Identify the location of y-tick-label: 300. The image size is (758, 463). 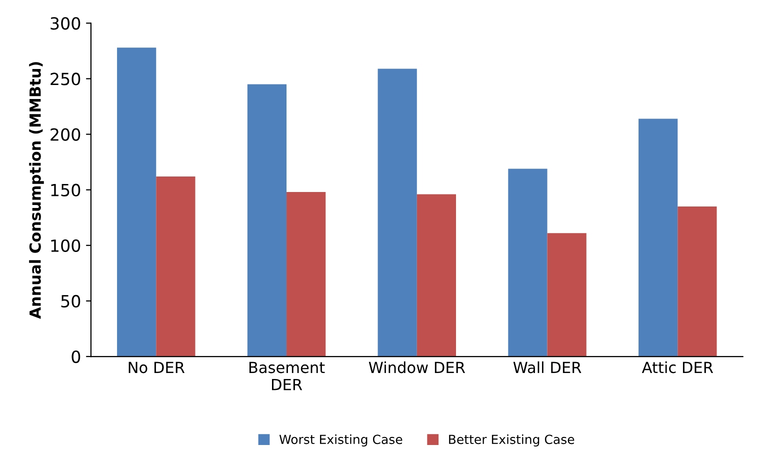
(65, 23).